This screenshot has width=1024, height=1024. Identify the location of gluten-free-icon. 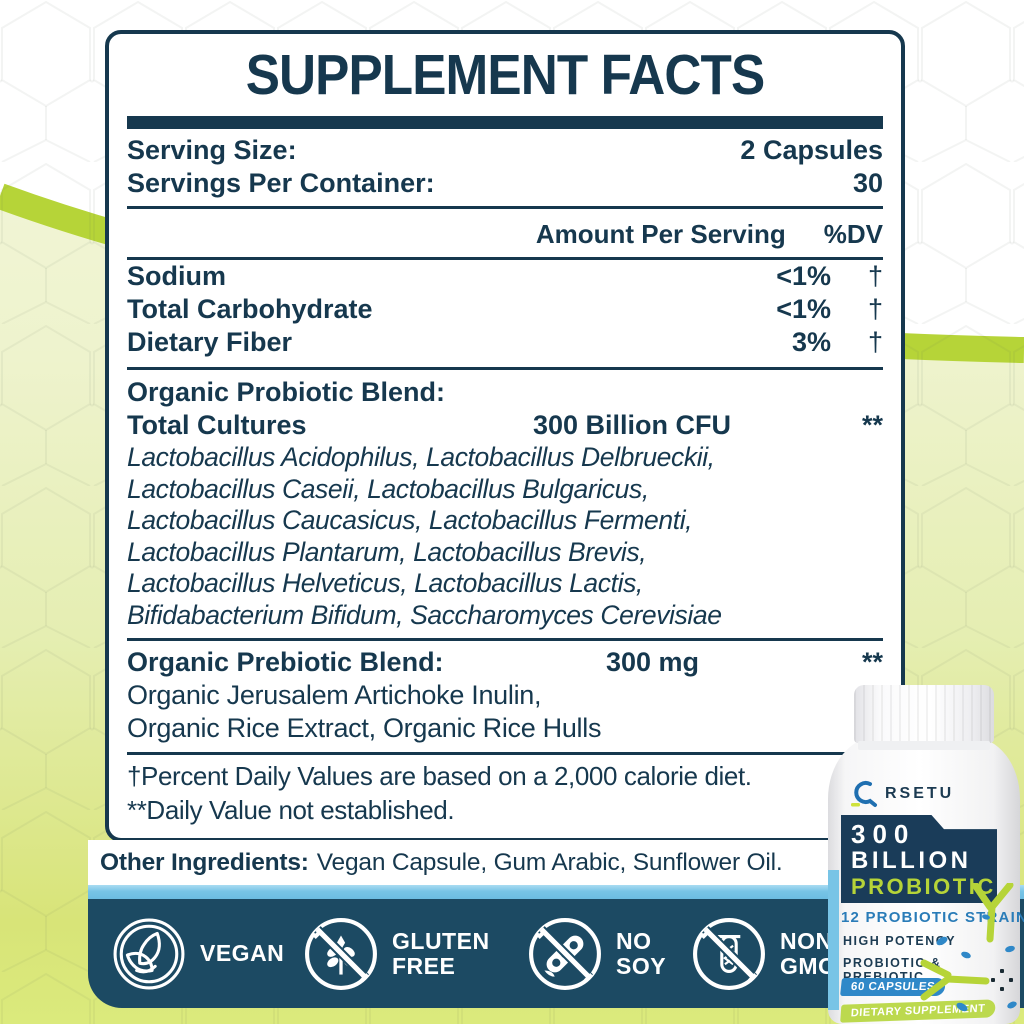
(341, 953).